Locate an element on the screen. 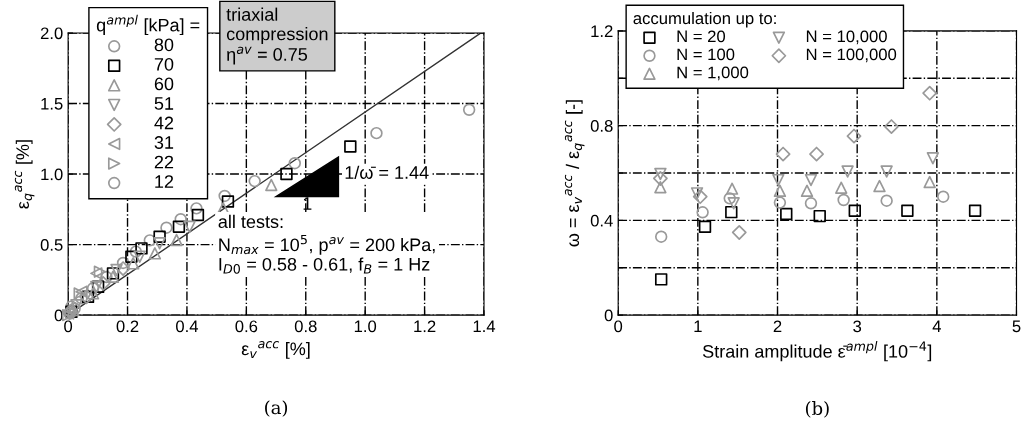  y-axis-title: ω = ε$_{v}$$^{acc}$ / ε$_{q}$$^{acc}$ [-] is located at coordinates (574, 173).